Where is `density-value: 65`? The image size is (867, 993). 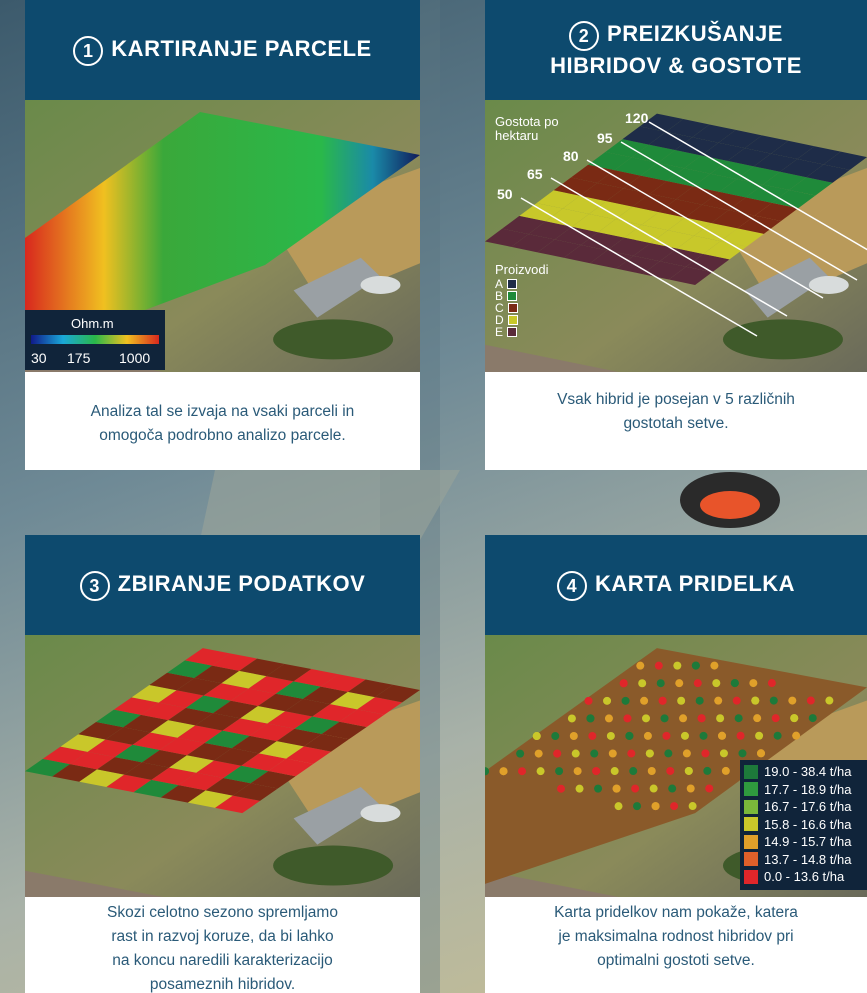 density-value: 65 is located at coordinates (535, 174).